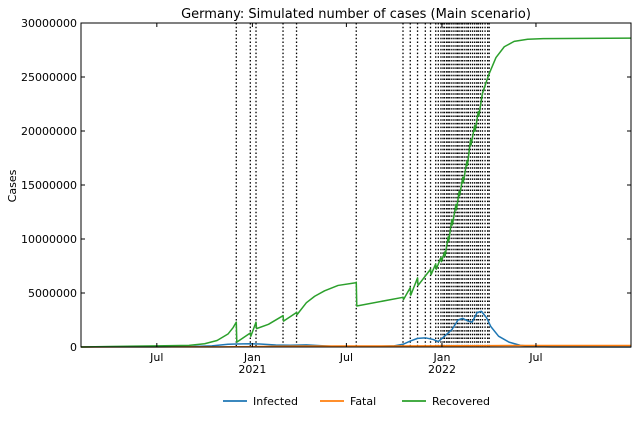  What do you see at coordinates (363, 401) in the screenshot?
I see `legend-label-fatal: Fatal` at bounding box center [363, 401].